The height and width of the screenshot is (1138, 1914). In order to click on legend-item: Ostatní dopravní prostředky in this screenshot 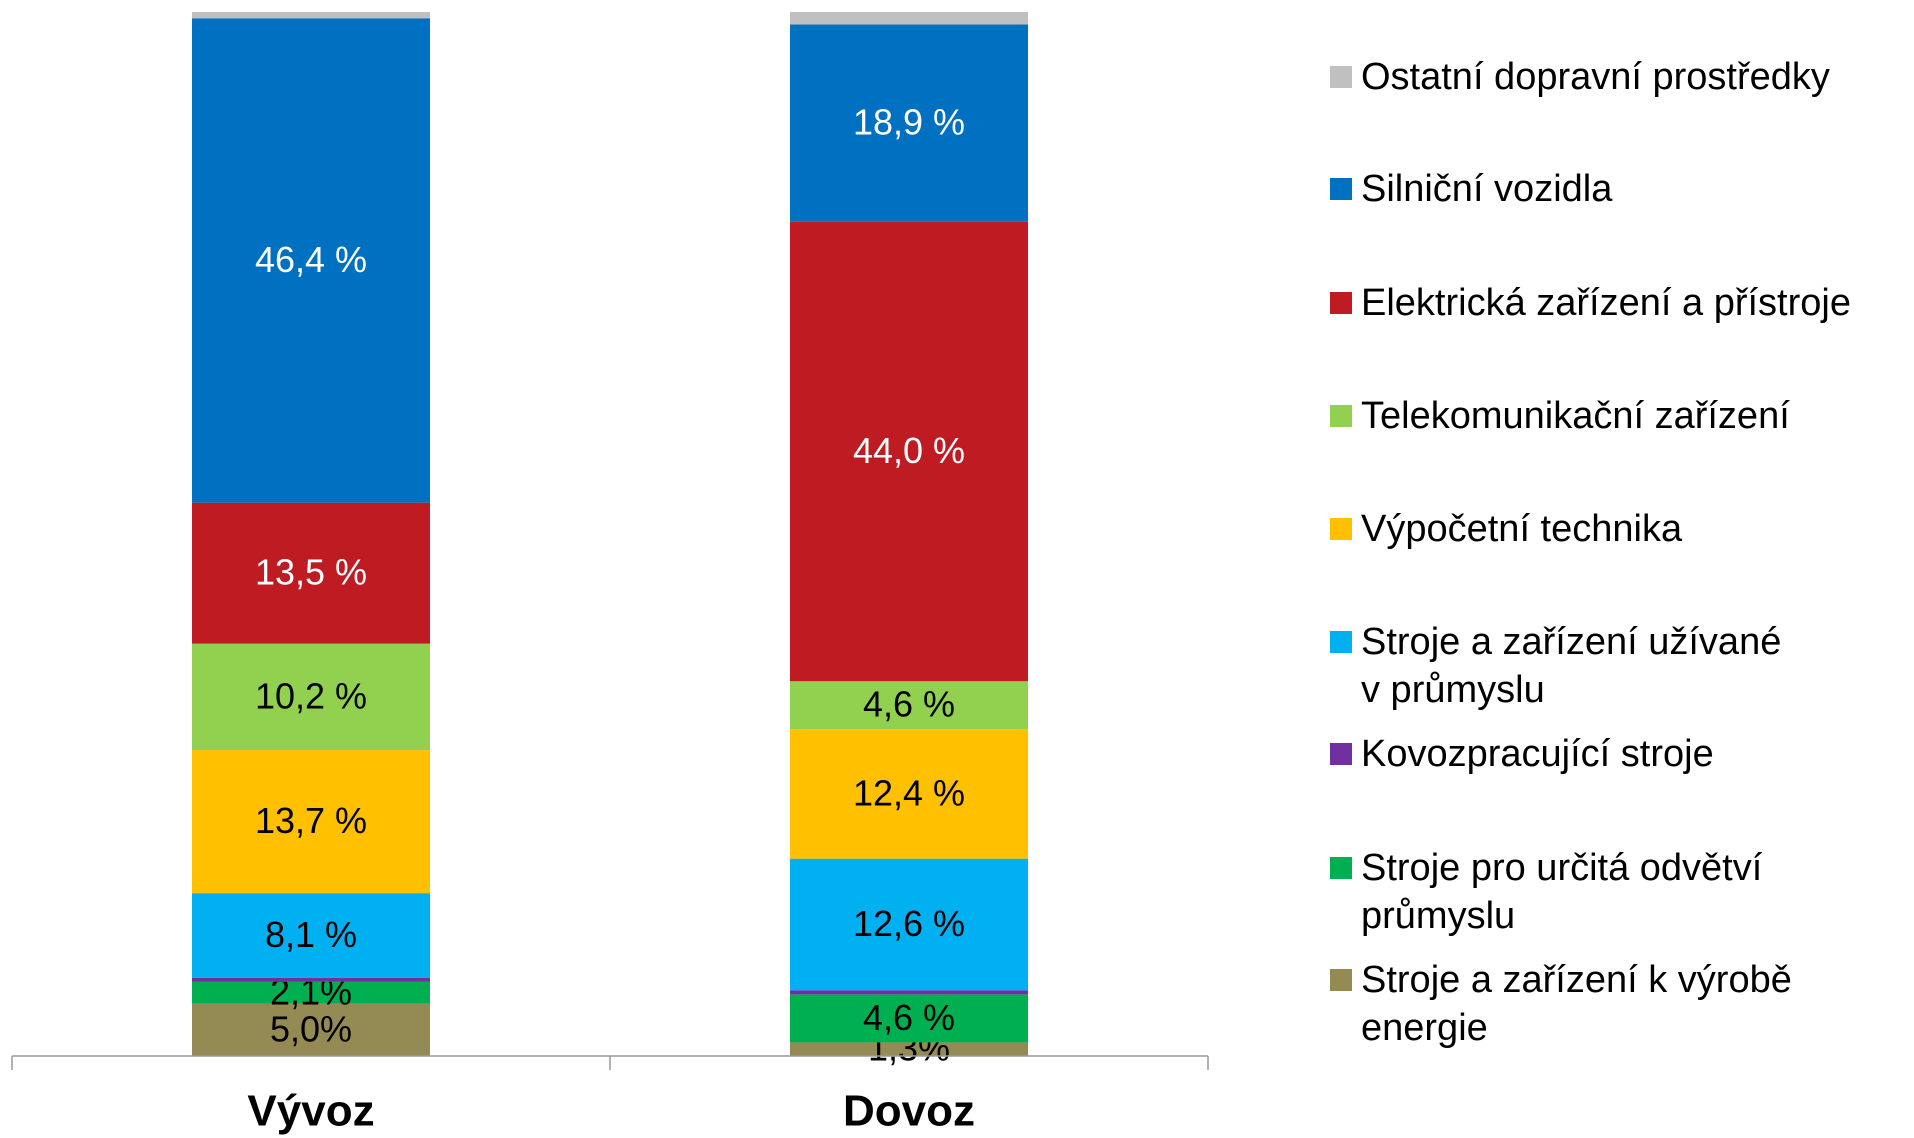, I will do `click(1580, 77)`.